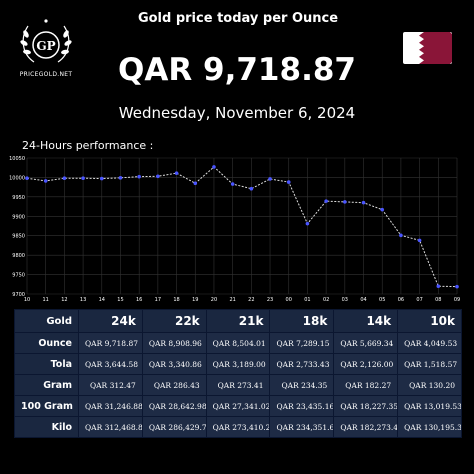  What do you see at coordinates (302, 321) in the screenshot?
I see `column-header: 18k` at bounding box center [302, 321].